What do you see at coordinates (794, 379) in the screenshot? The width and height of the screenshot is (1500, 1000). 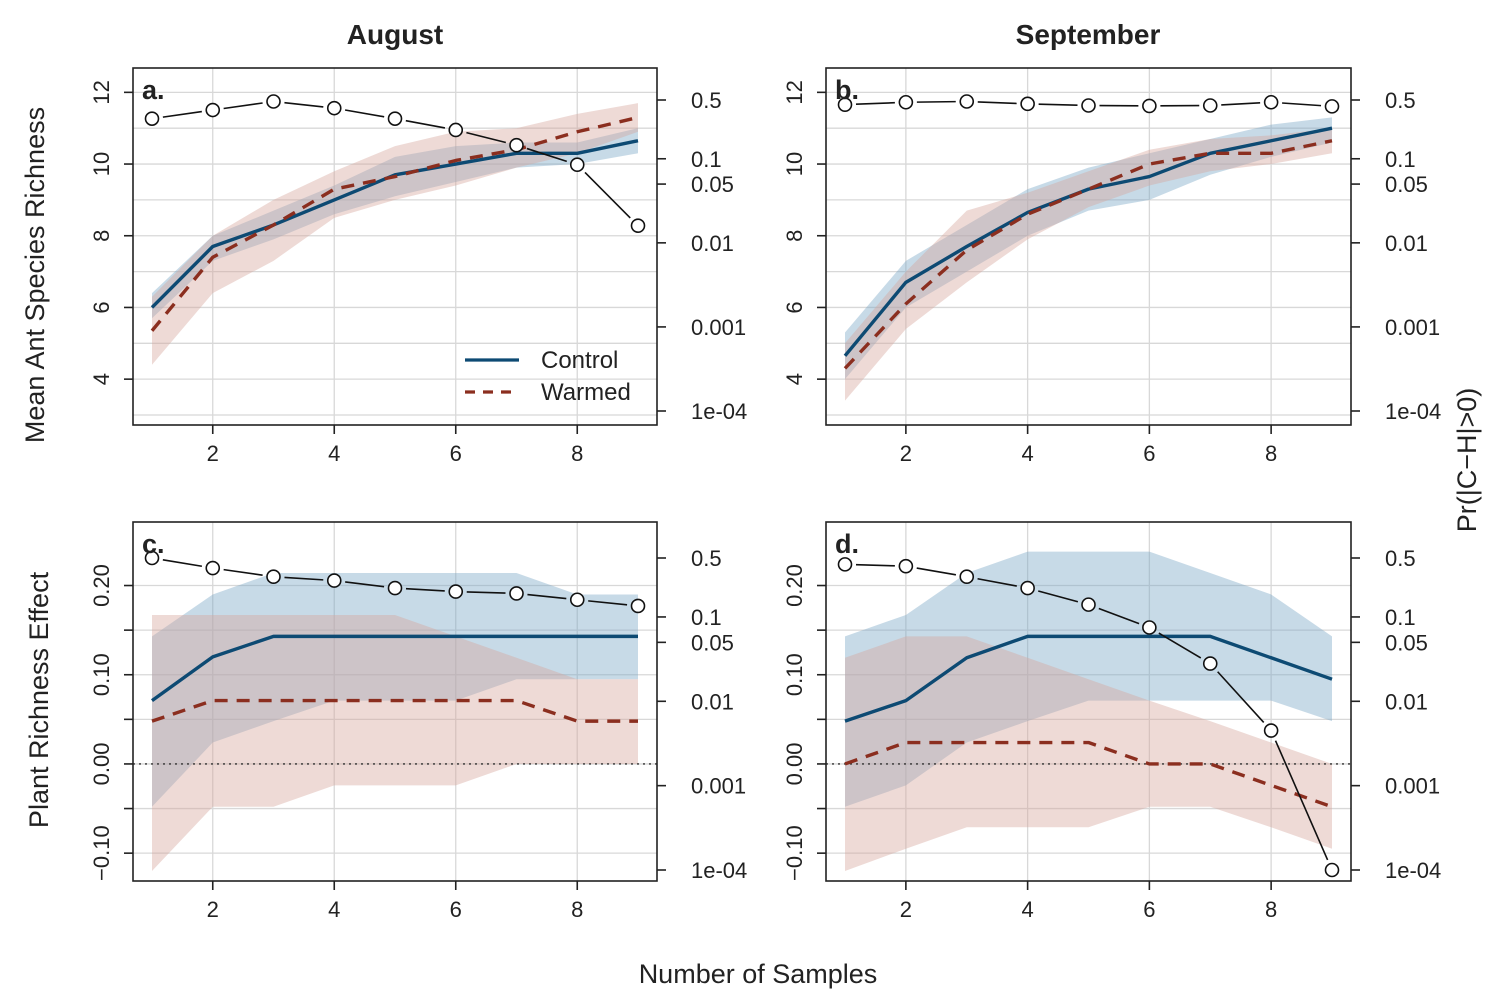 I see `y-tick-label: 4` at bounding box center [794, 379].